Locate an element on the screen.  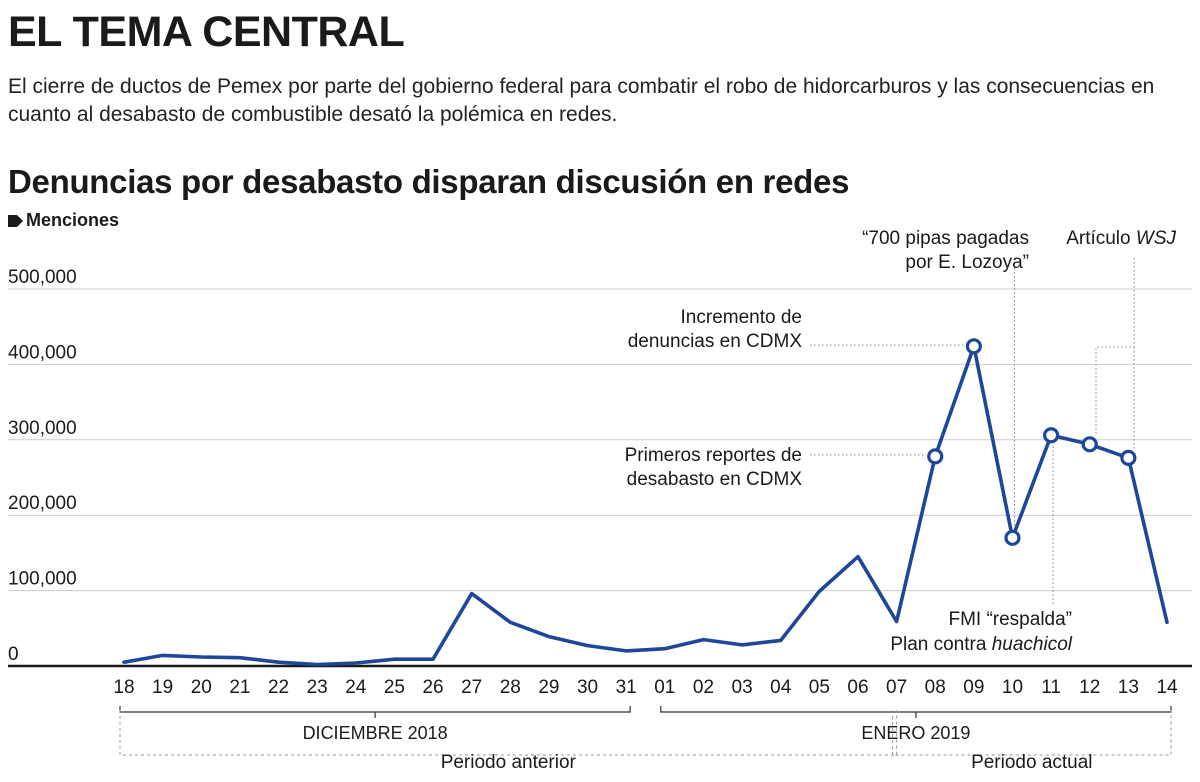
annotation-text: FMI “respalda” is located at coordinates (1010, 619).